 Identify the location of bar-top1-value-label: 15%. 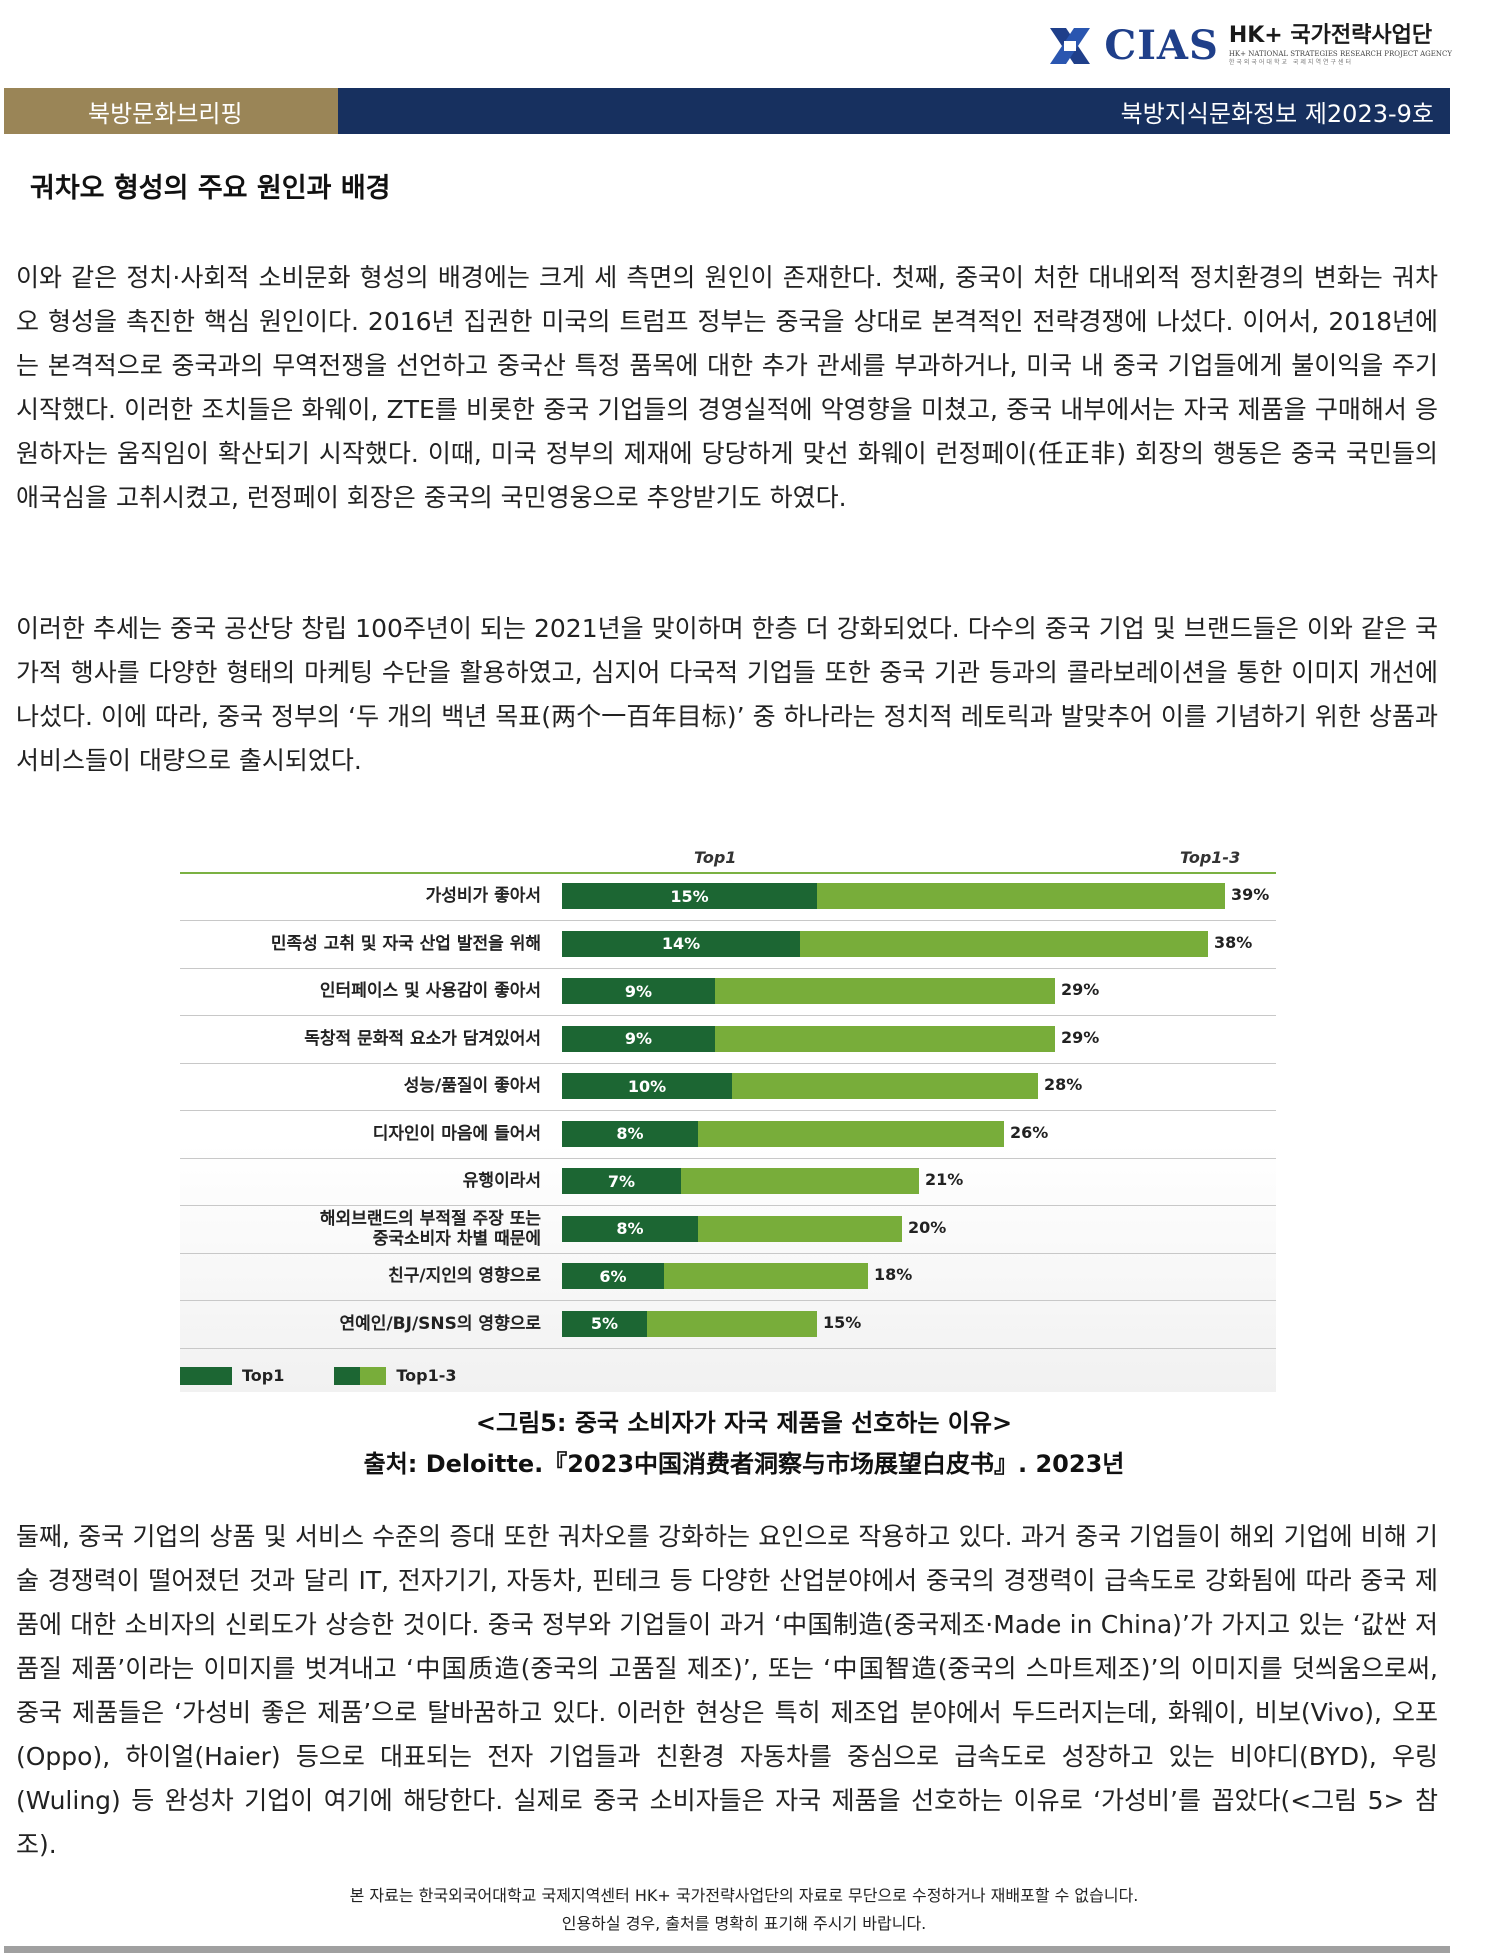
(689, 896).